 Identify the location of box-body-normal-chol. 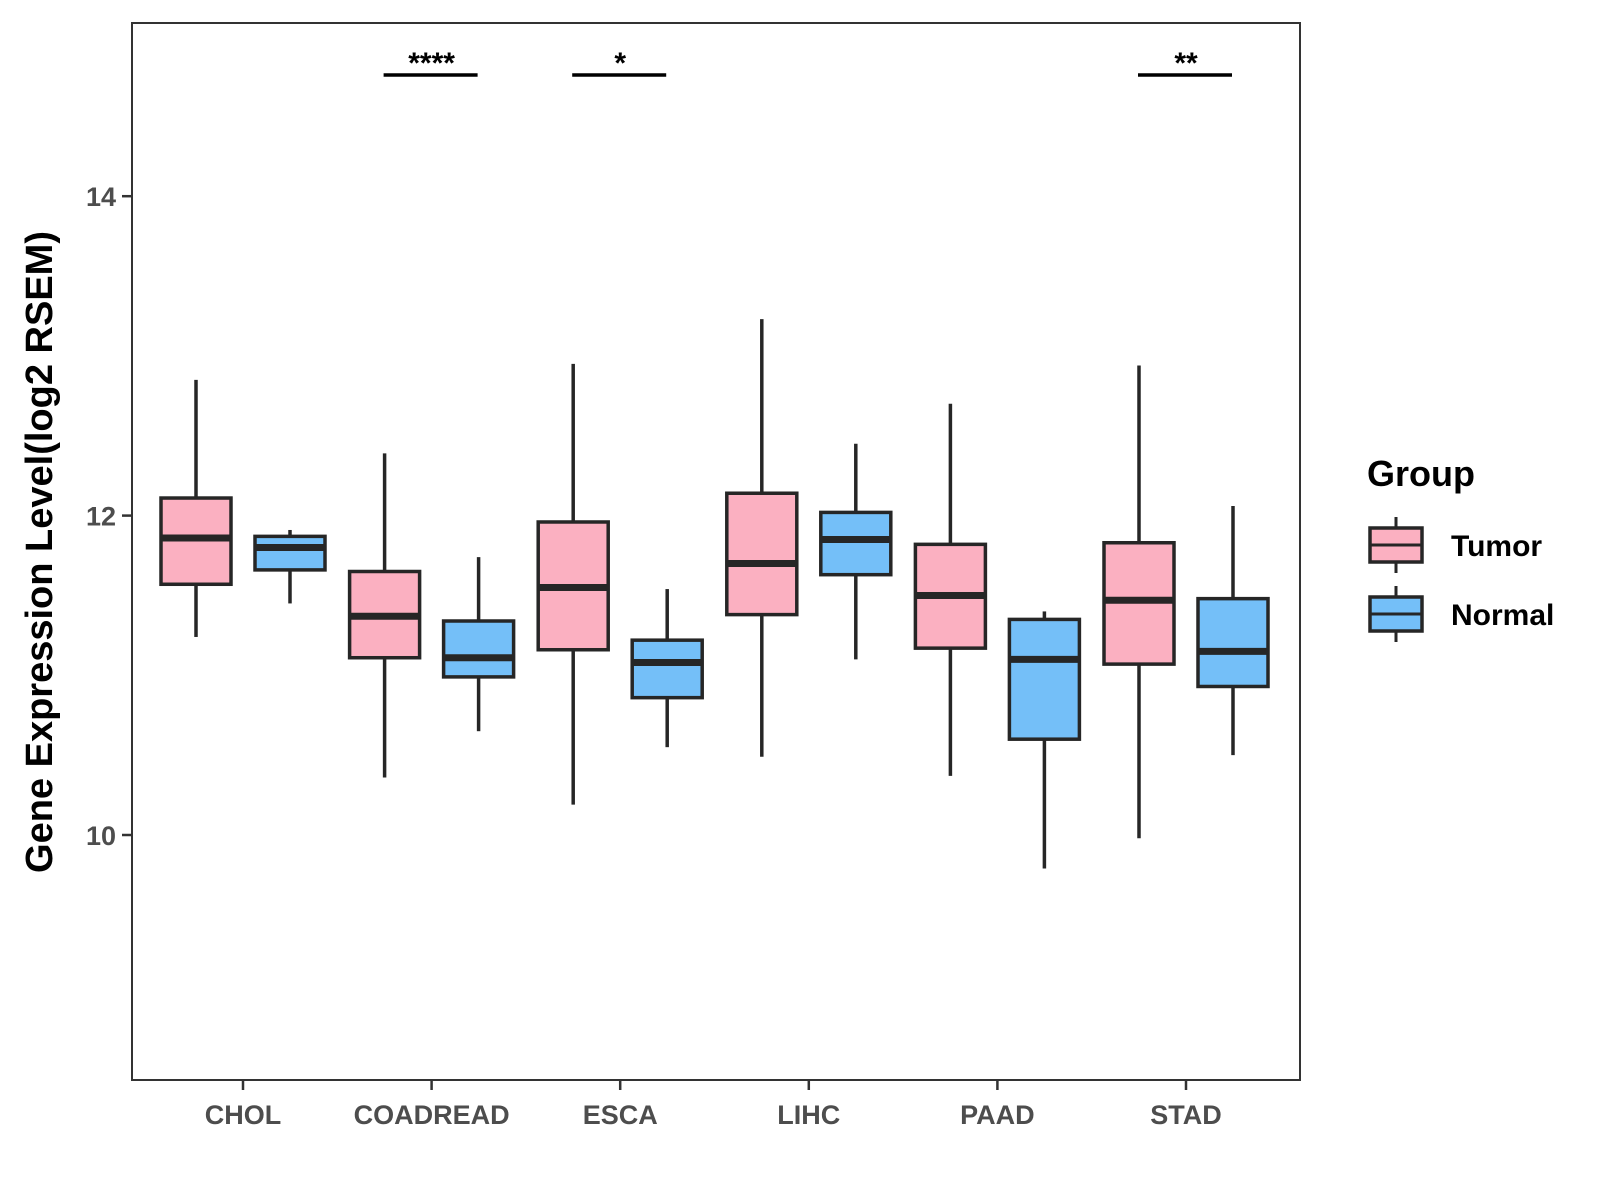
(290, 553).